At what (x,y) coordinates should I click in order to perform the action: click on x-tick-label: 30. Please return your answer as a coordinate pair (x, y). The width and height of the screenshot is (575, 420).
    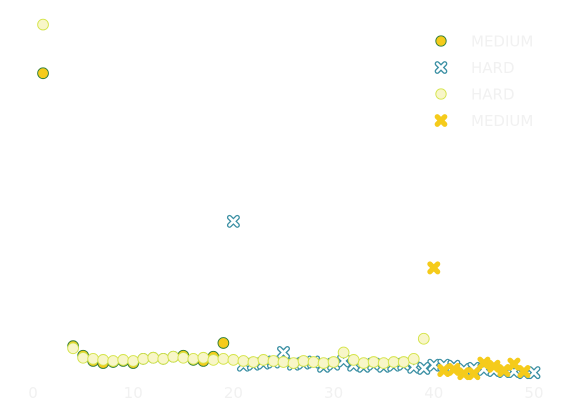
    Looking at the image, I should click on (333, 393).